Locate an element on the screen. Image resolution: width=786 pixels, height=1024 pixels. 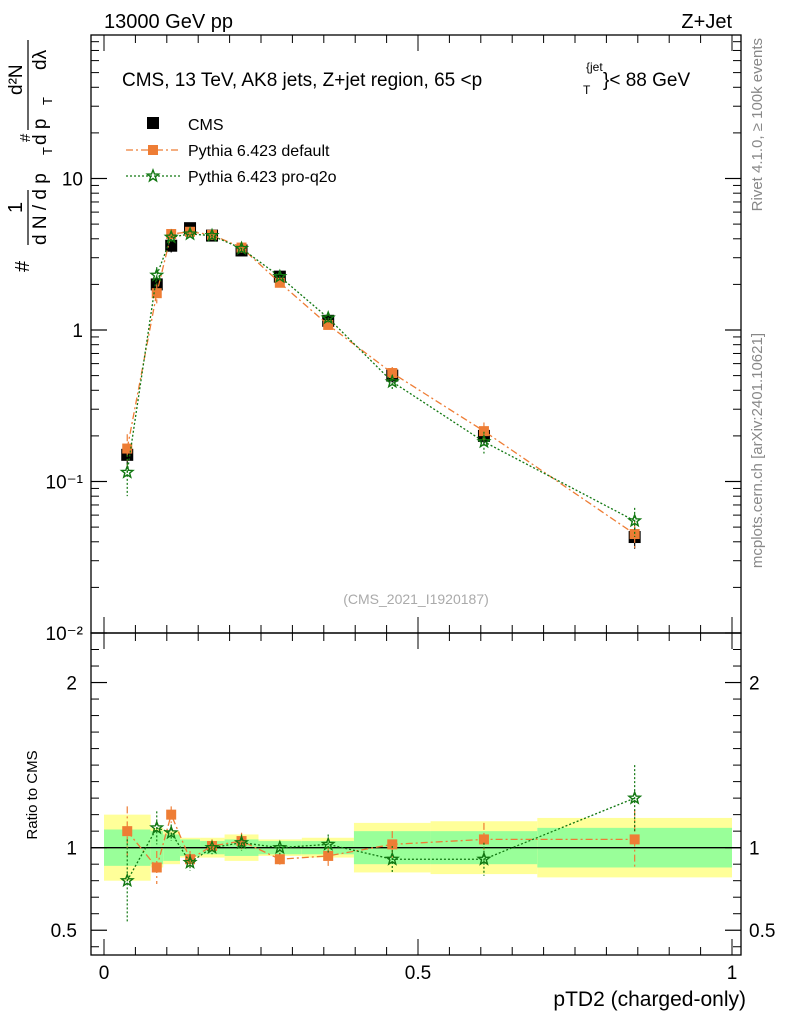
legend-marker-proq2o is located at coordinates (153, 175).